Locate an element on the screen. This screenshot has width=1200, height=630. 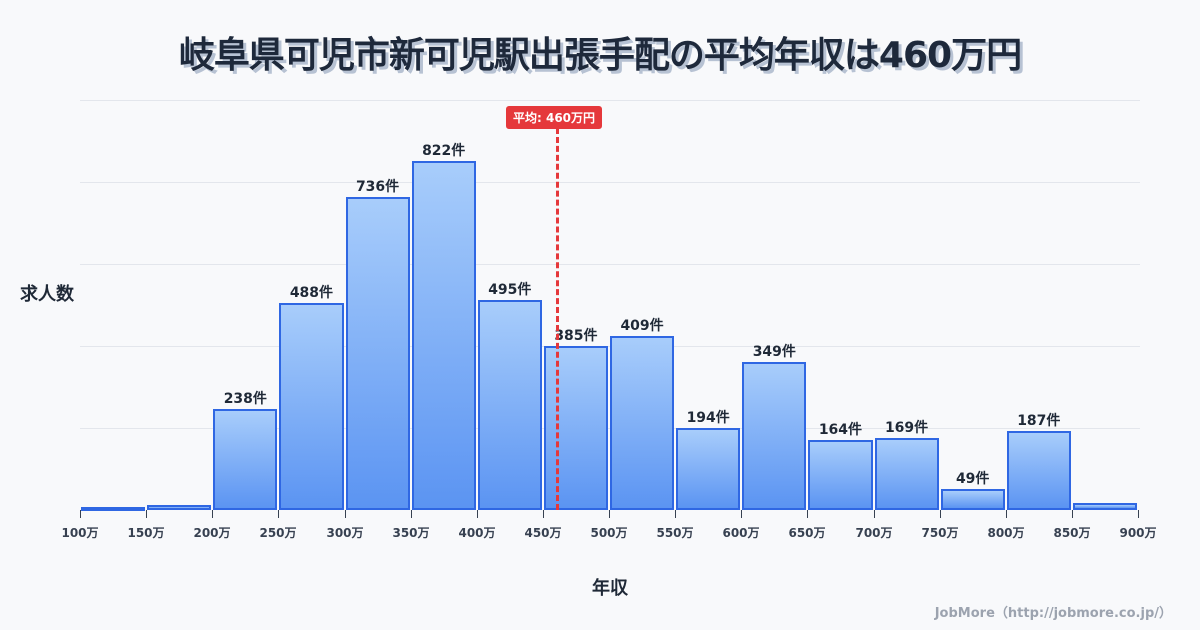
bar-value-label: 164件 is located at coordinates (840, 430).